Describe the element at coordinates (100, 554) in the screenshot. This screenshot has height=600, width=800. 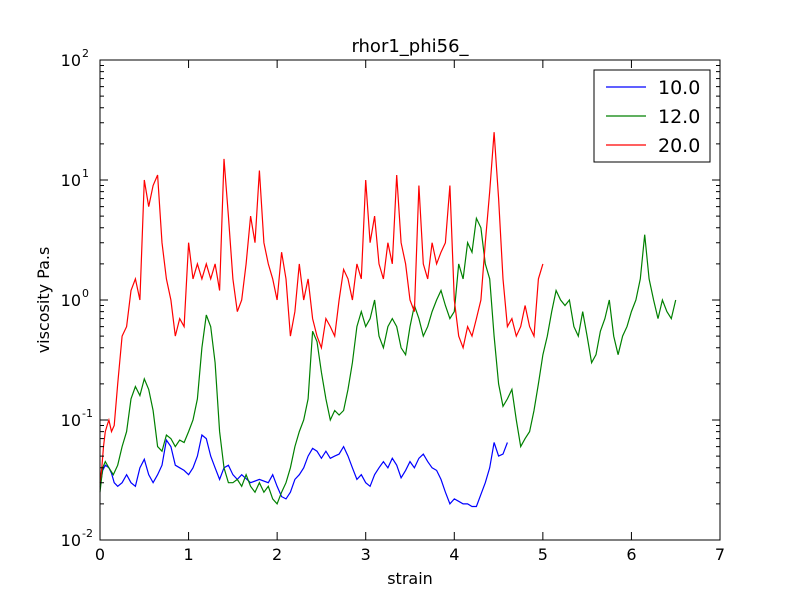
I see `x-tick-label: 0` at that location.